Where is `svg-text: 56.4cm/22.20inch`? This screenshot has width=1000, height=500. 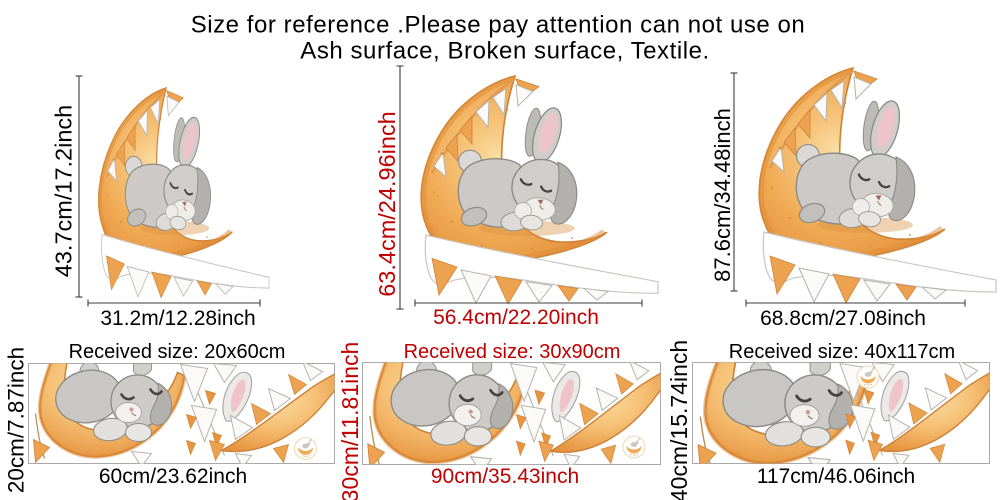
svg-text: 56.4cm/22.20inch is located at coordinates (516, 317).